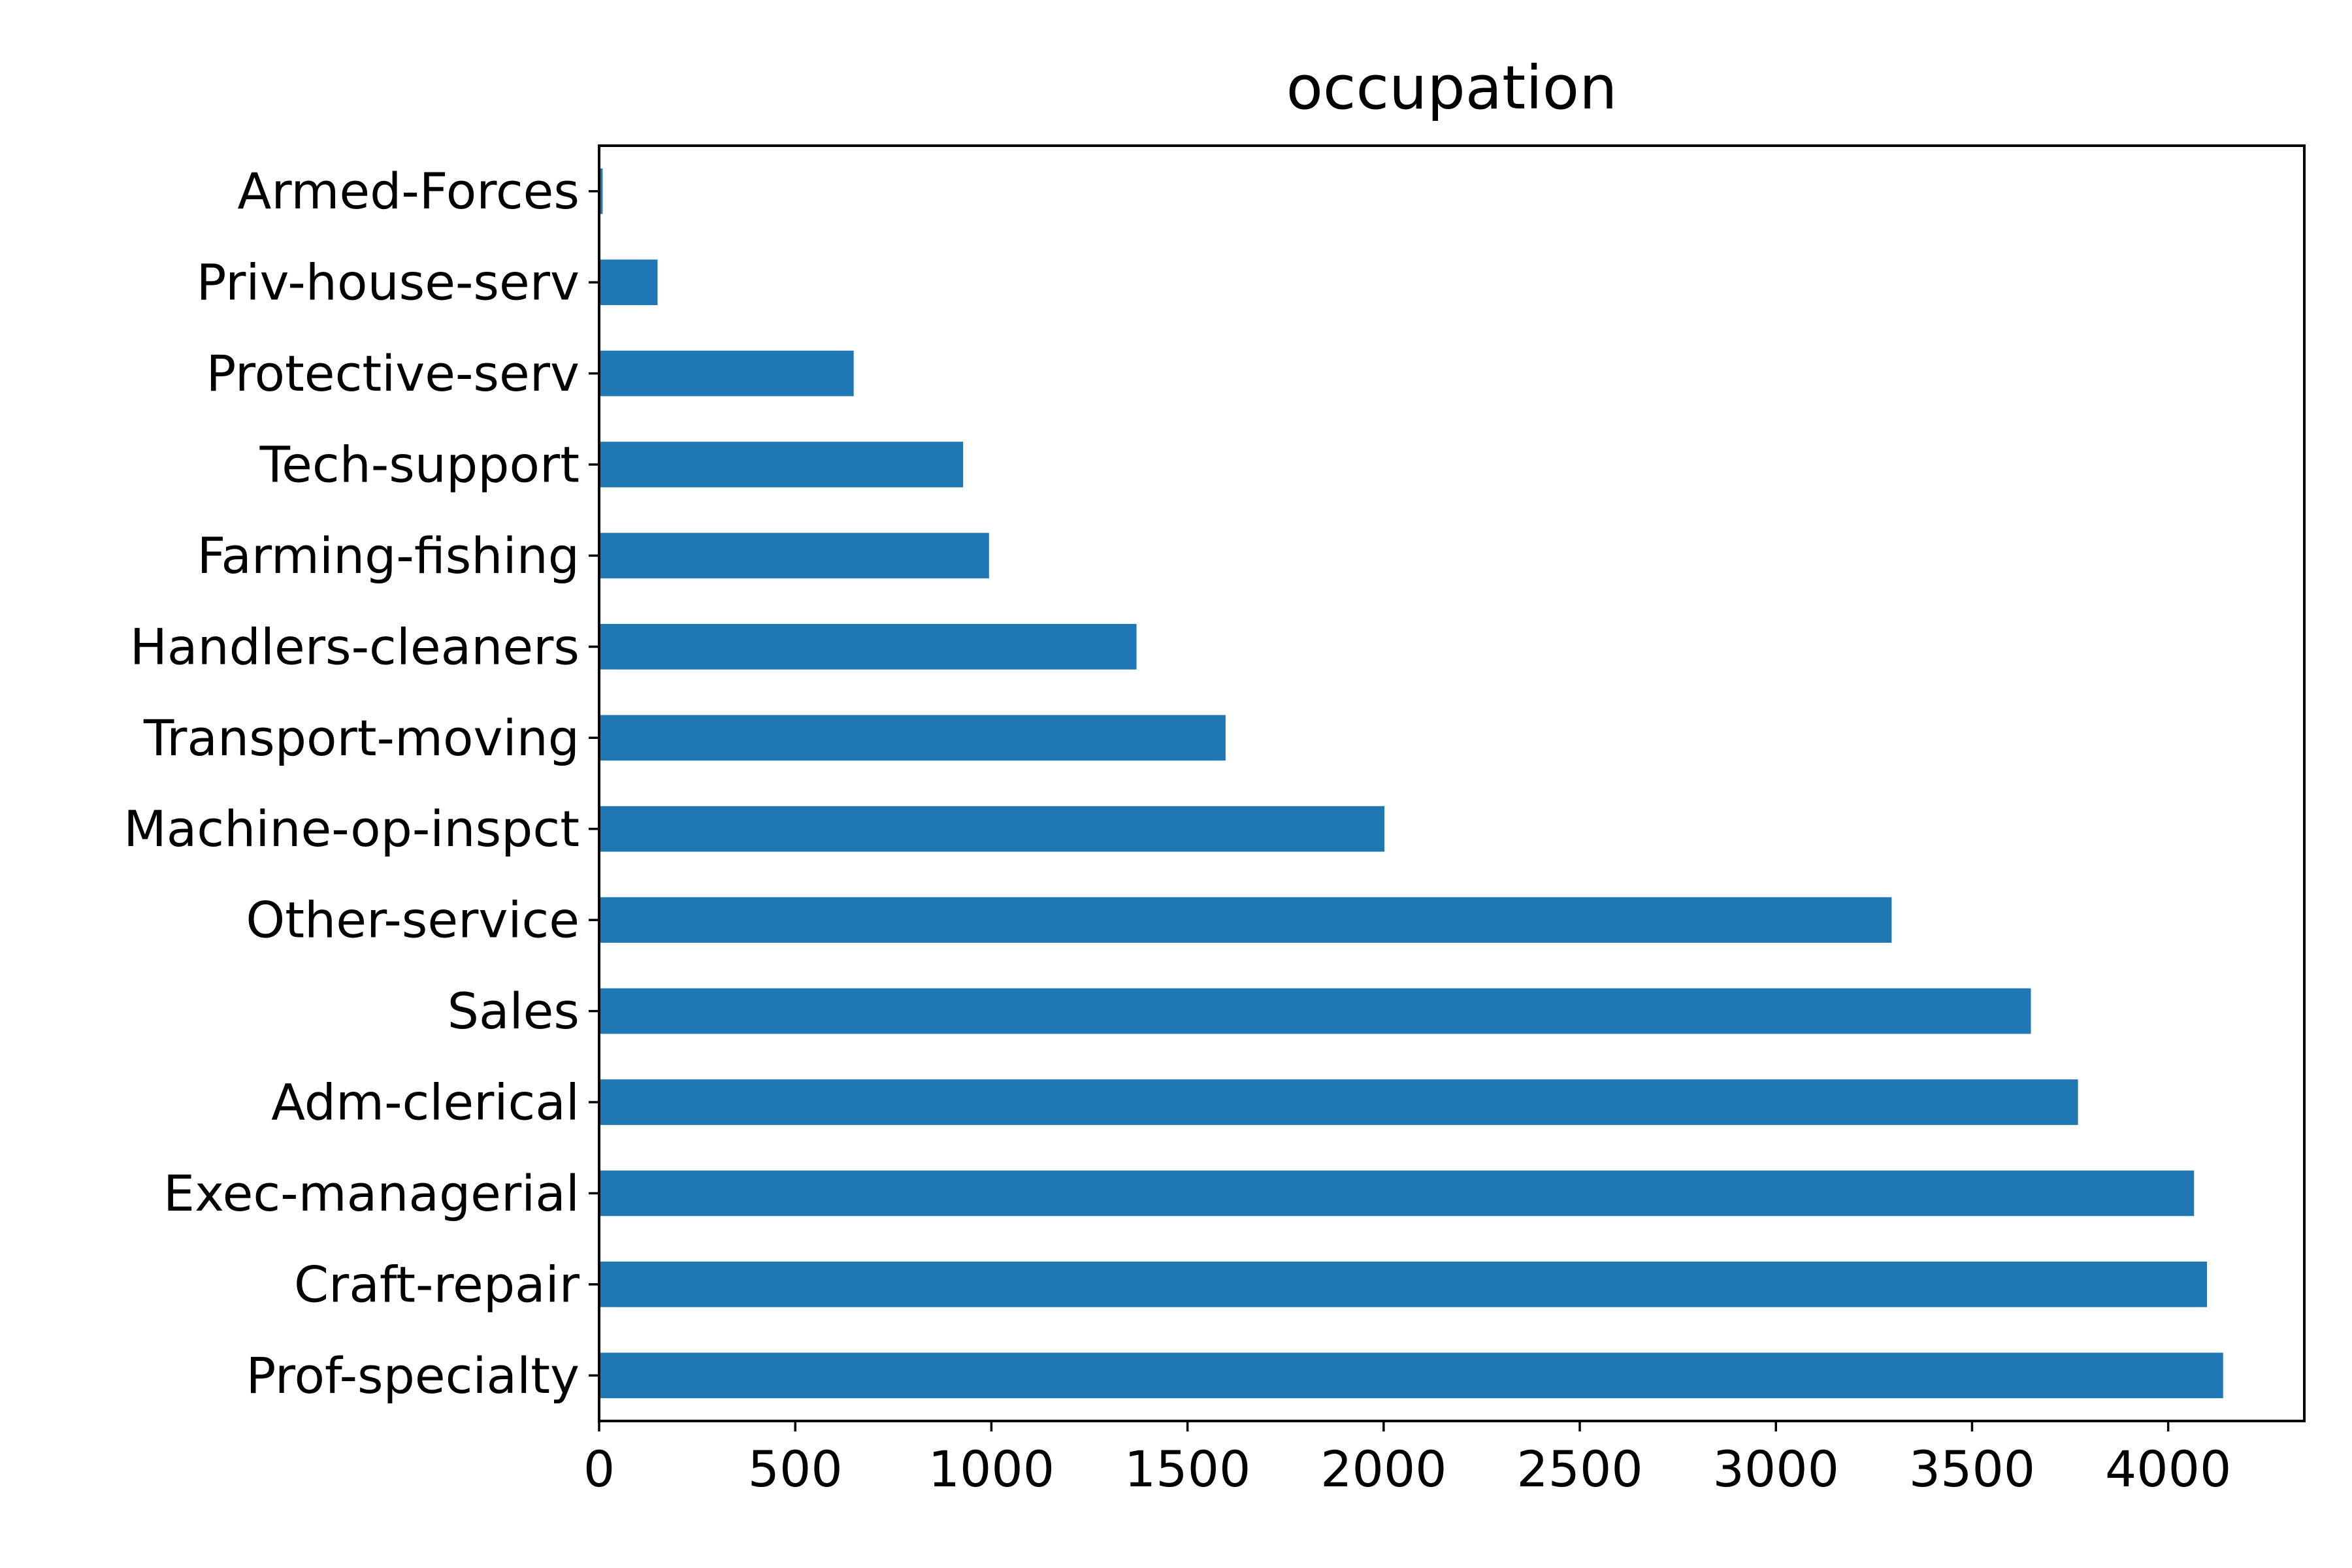  Describe the element at coordinates (628, 282) in the screenshot. I see `bar-priv-house-serv` at that location.